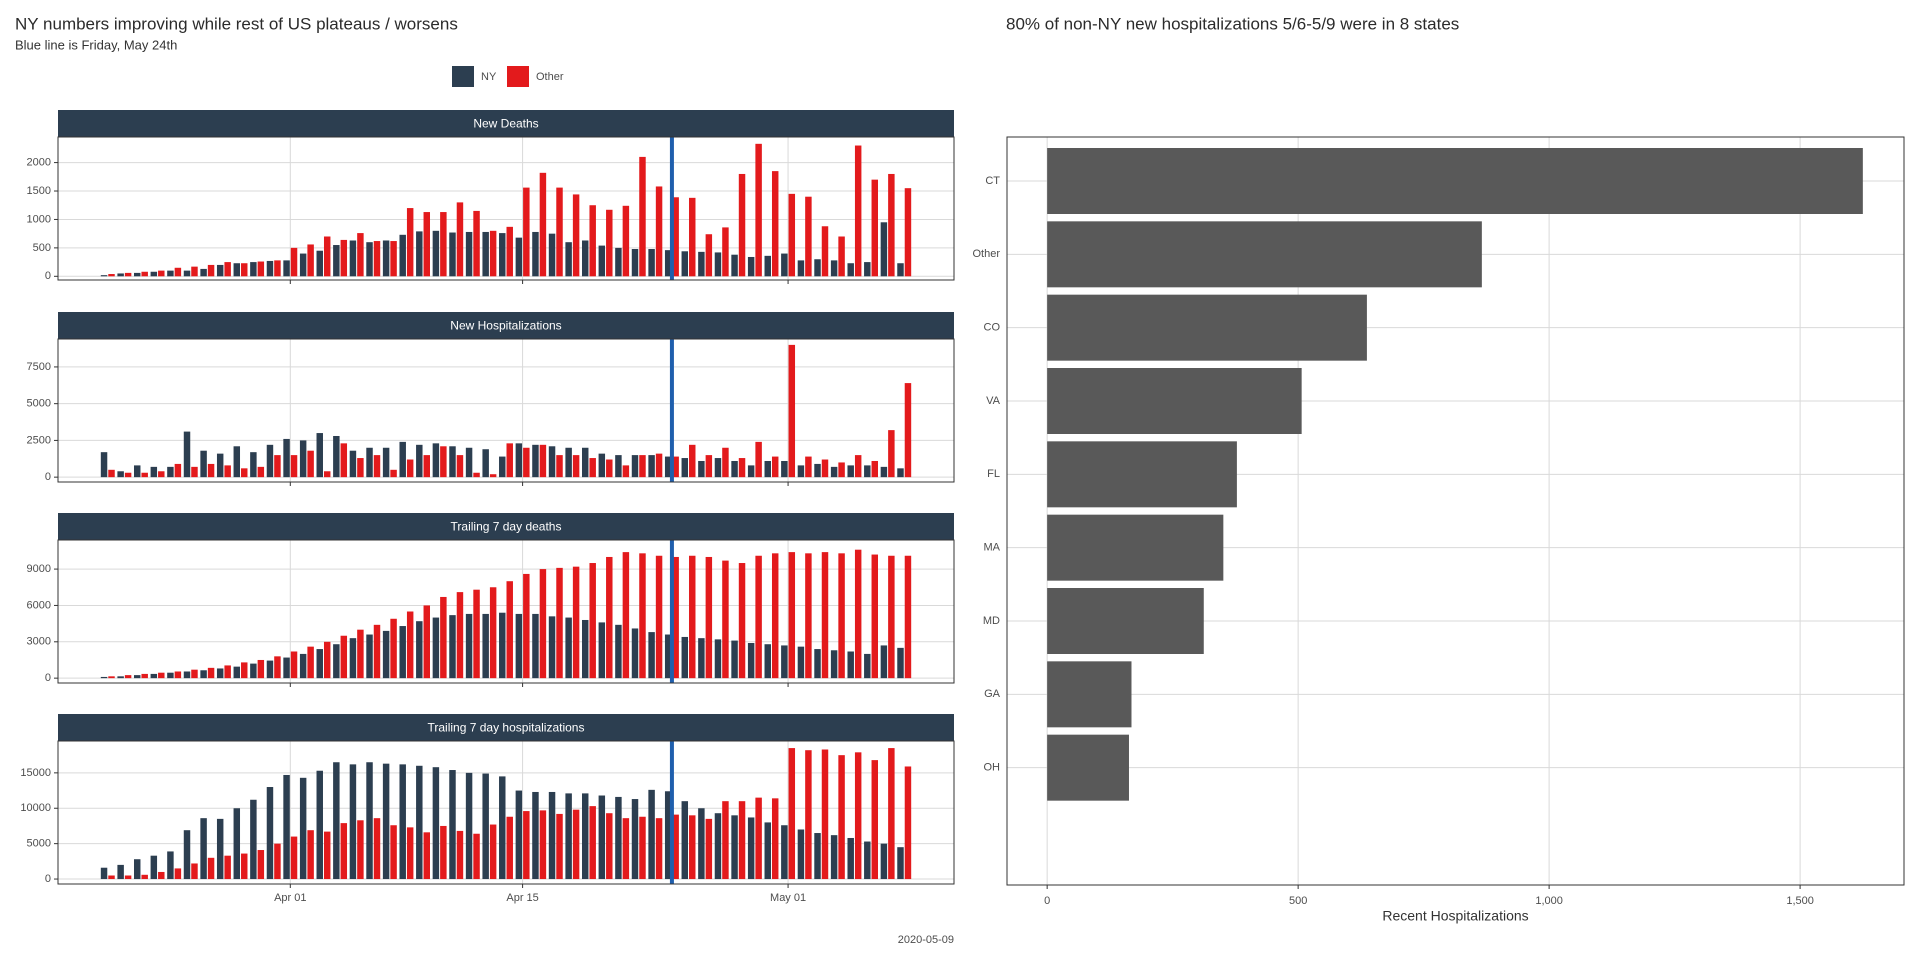 The height and width of the screenshot is (960, 1920). Describe the element at coordinates (489, 77) in the screenshot. I see `legend-label: NY` at that location.